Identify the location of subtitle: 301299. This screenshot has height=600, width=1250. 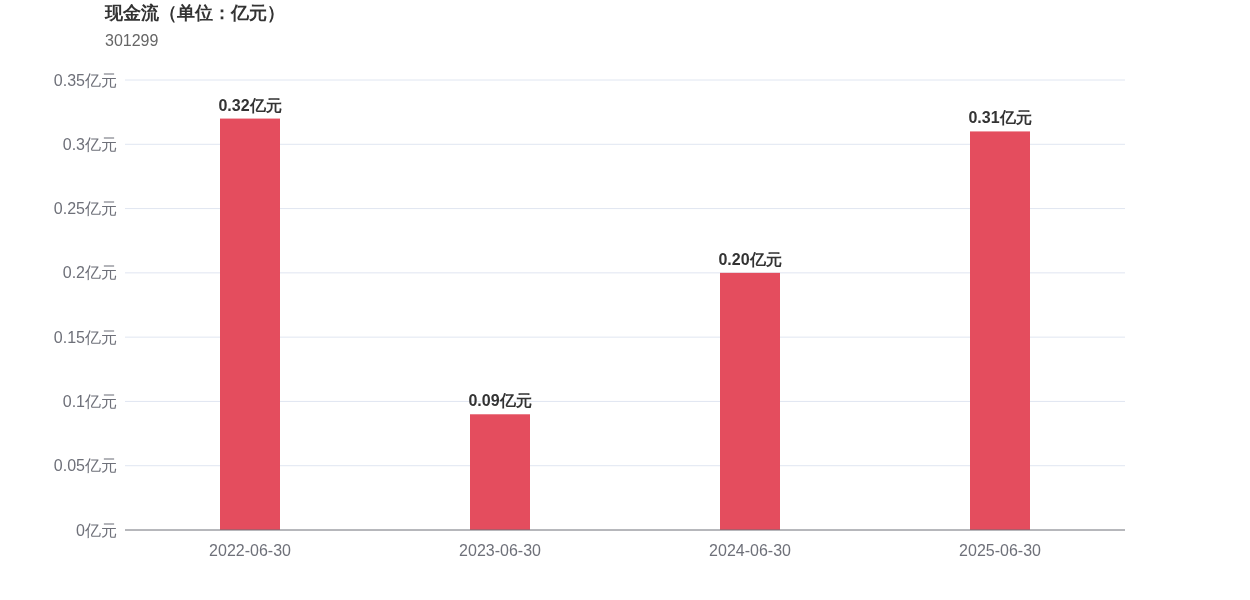
(132, 40).